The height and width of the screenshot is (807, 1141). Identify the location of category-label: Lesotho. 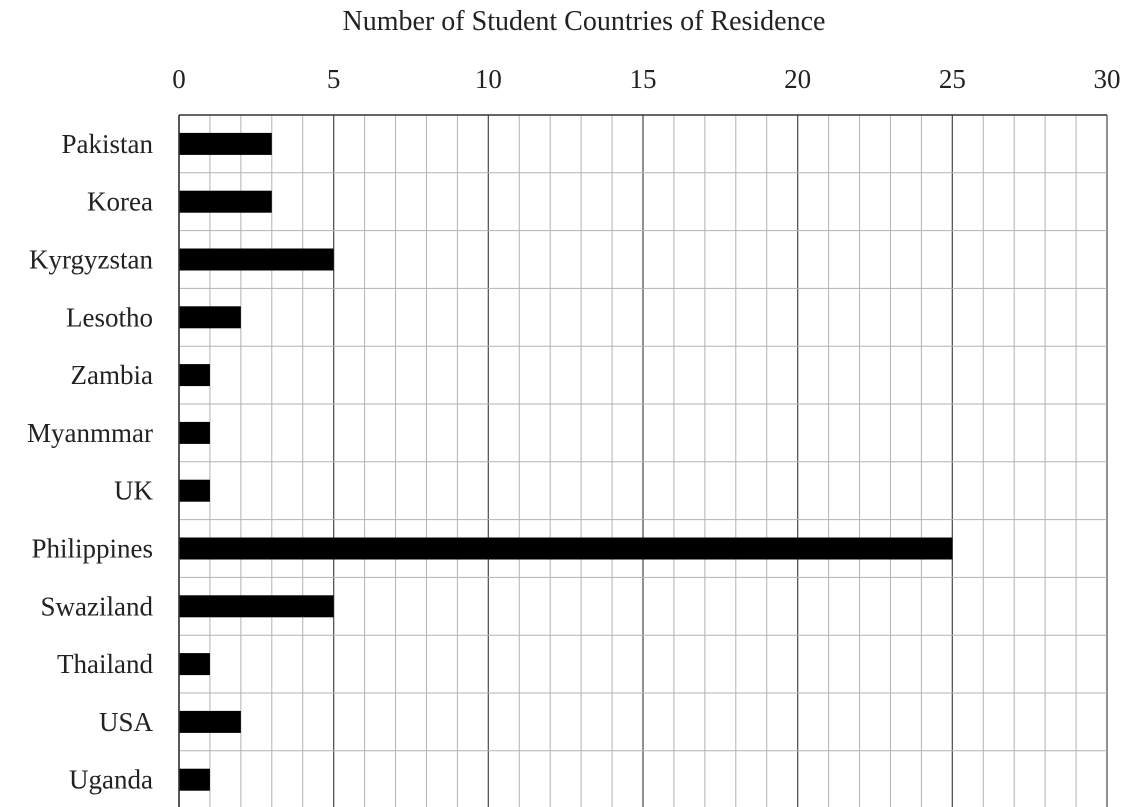
(109, 317).